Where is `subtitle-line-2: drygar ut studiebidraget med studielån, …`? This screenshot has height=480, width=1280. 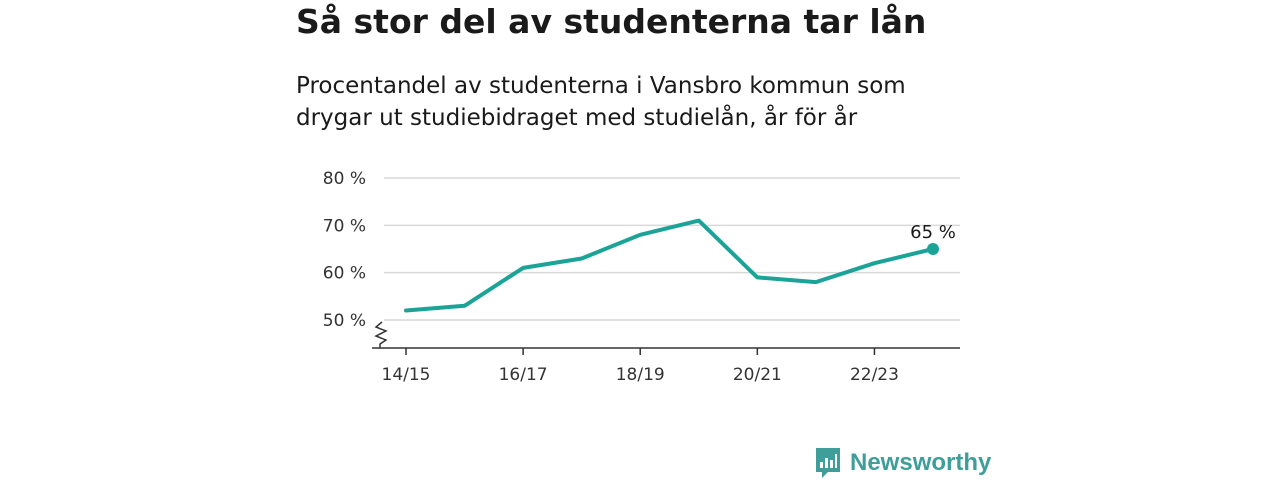 subtitle-line-2: drygar ut studiebidraget med studielån, … is located at coordinates (577, 118).